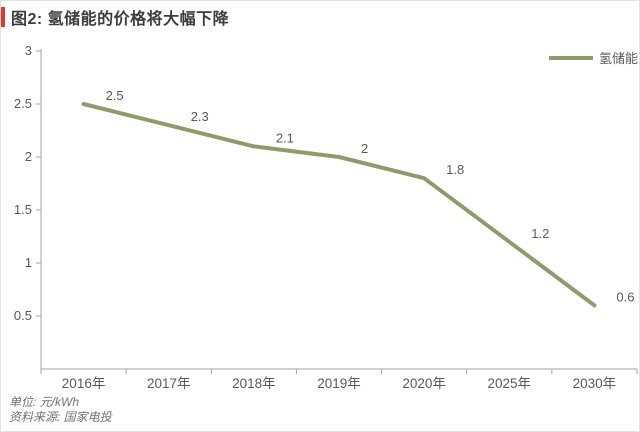 The height and width of the screenshot is (432, 640). What do you see at coordinates (60, 417) in the screenshot?
I see `source-note: 资料来源: 国家电投` at bounding box center [60, 417].